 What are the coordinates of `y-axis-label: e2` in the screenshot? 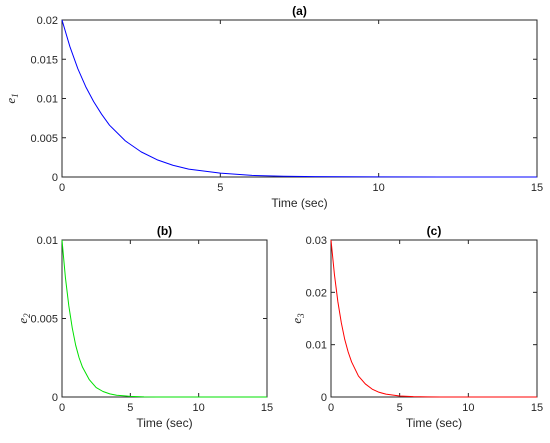 It's located at (23, 318).